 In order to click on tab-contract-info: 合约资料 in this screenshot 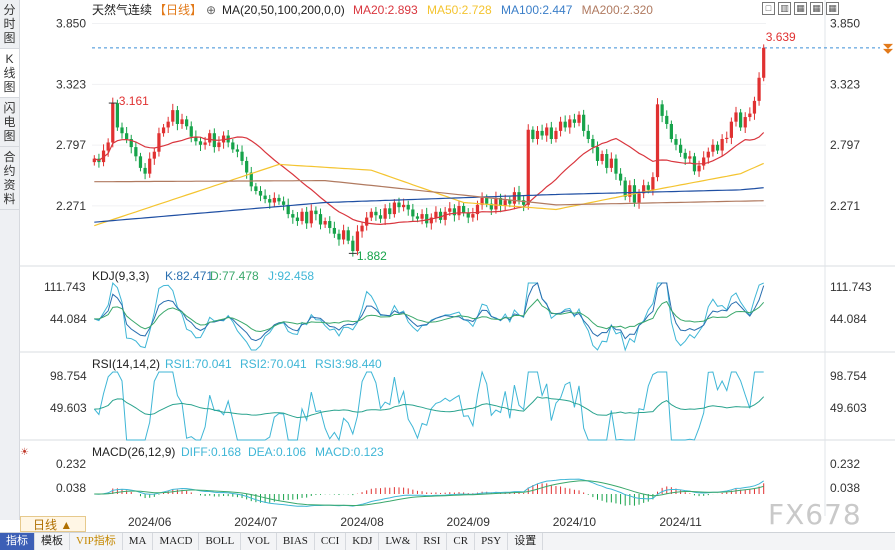, I will do `click(9, 178)`.